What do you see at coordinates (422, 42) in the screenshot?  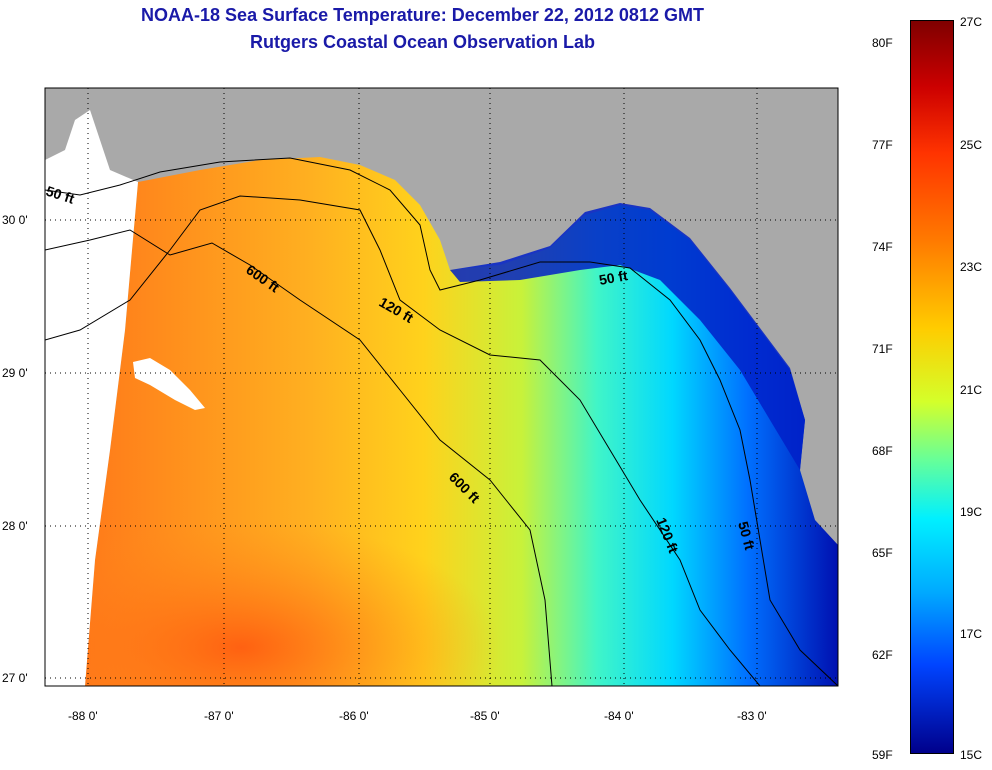 I see `chart-subtitle: Rutgers Coastal Ocean Observation Lab` at bounding box center [422, 42].